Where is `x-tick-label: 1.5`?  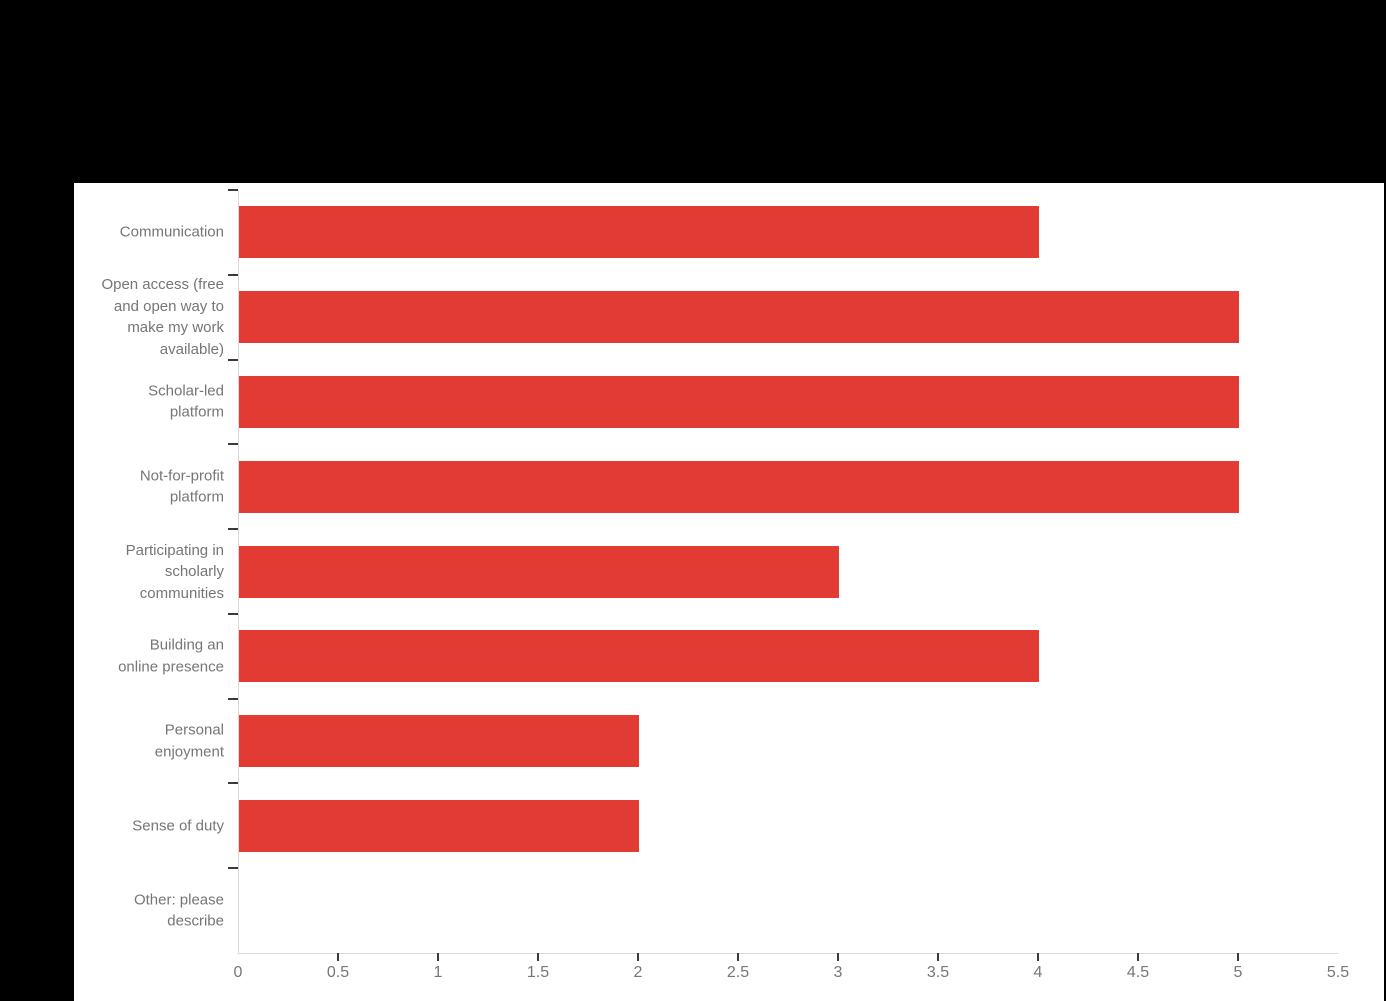
x-tick-label: 1.5 is located at coordinates (538, 972).